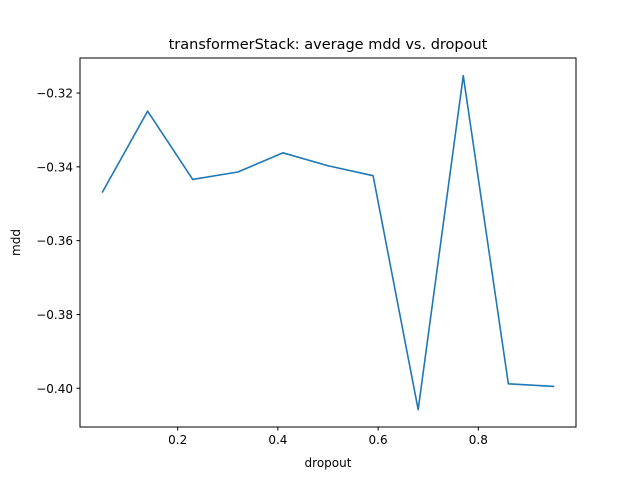 The height and width of the screenshot is (480, 640). Describe the element at coordinates (54, 167) in the screenshot. I see `y-tick-label: −0.34` at that location.